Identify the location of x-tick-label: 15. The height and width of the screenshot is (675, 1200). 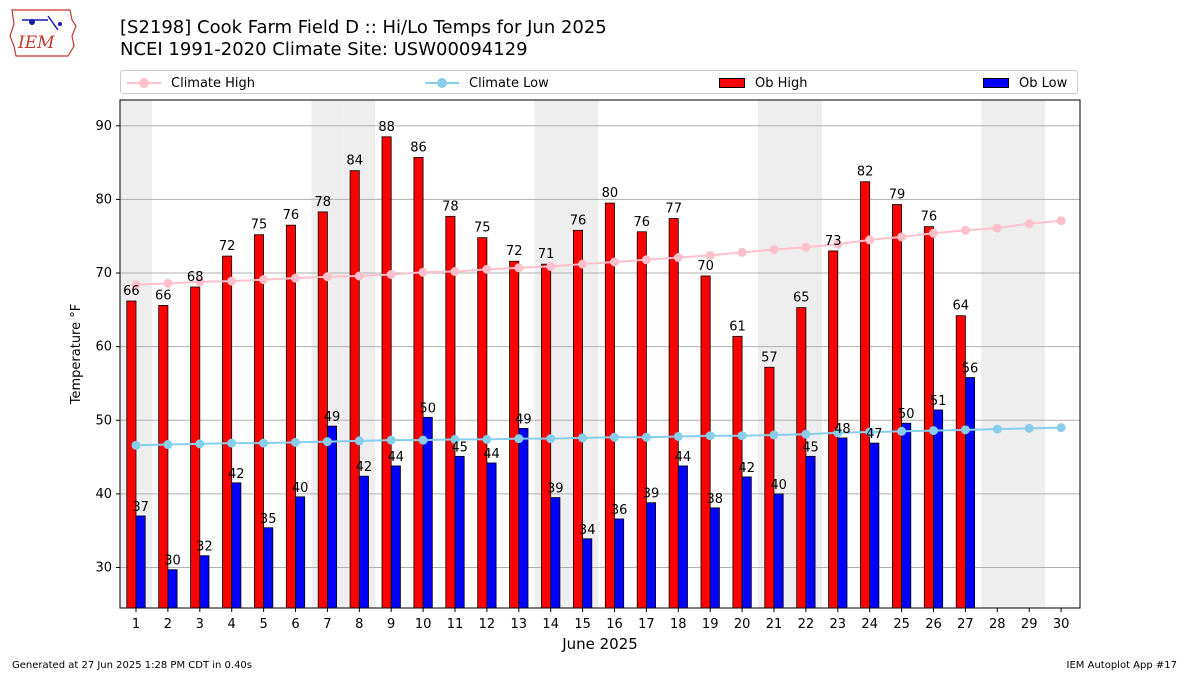
(582, 624).